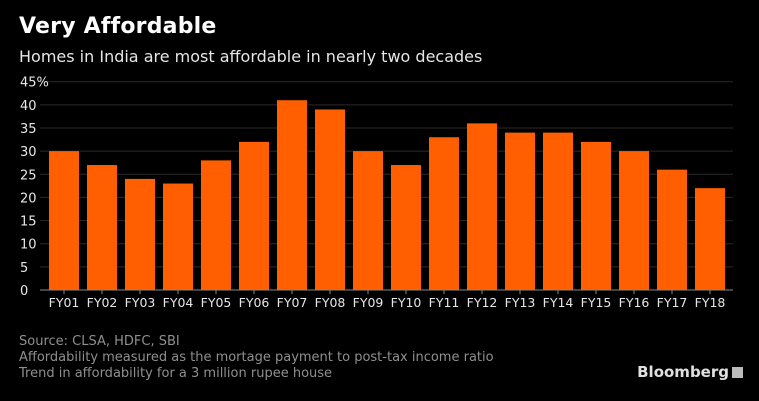 The height and width of the screenshot is (401, 759). What do you see at coordinates (102, 302) in the screenshot?
I see `x-tick-label: FY02` at bounding box center [102, 302].